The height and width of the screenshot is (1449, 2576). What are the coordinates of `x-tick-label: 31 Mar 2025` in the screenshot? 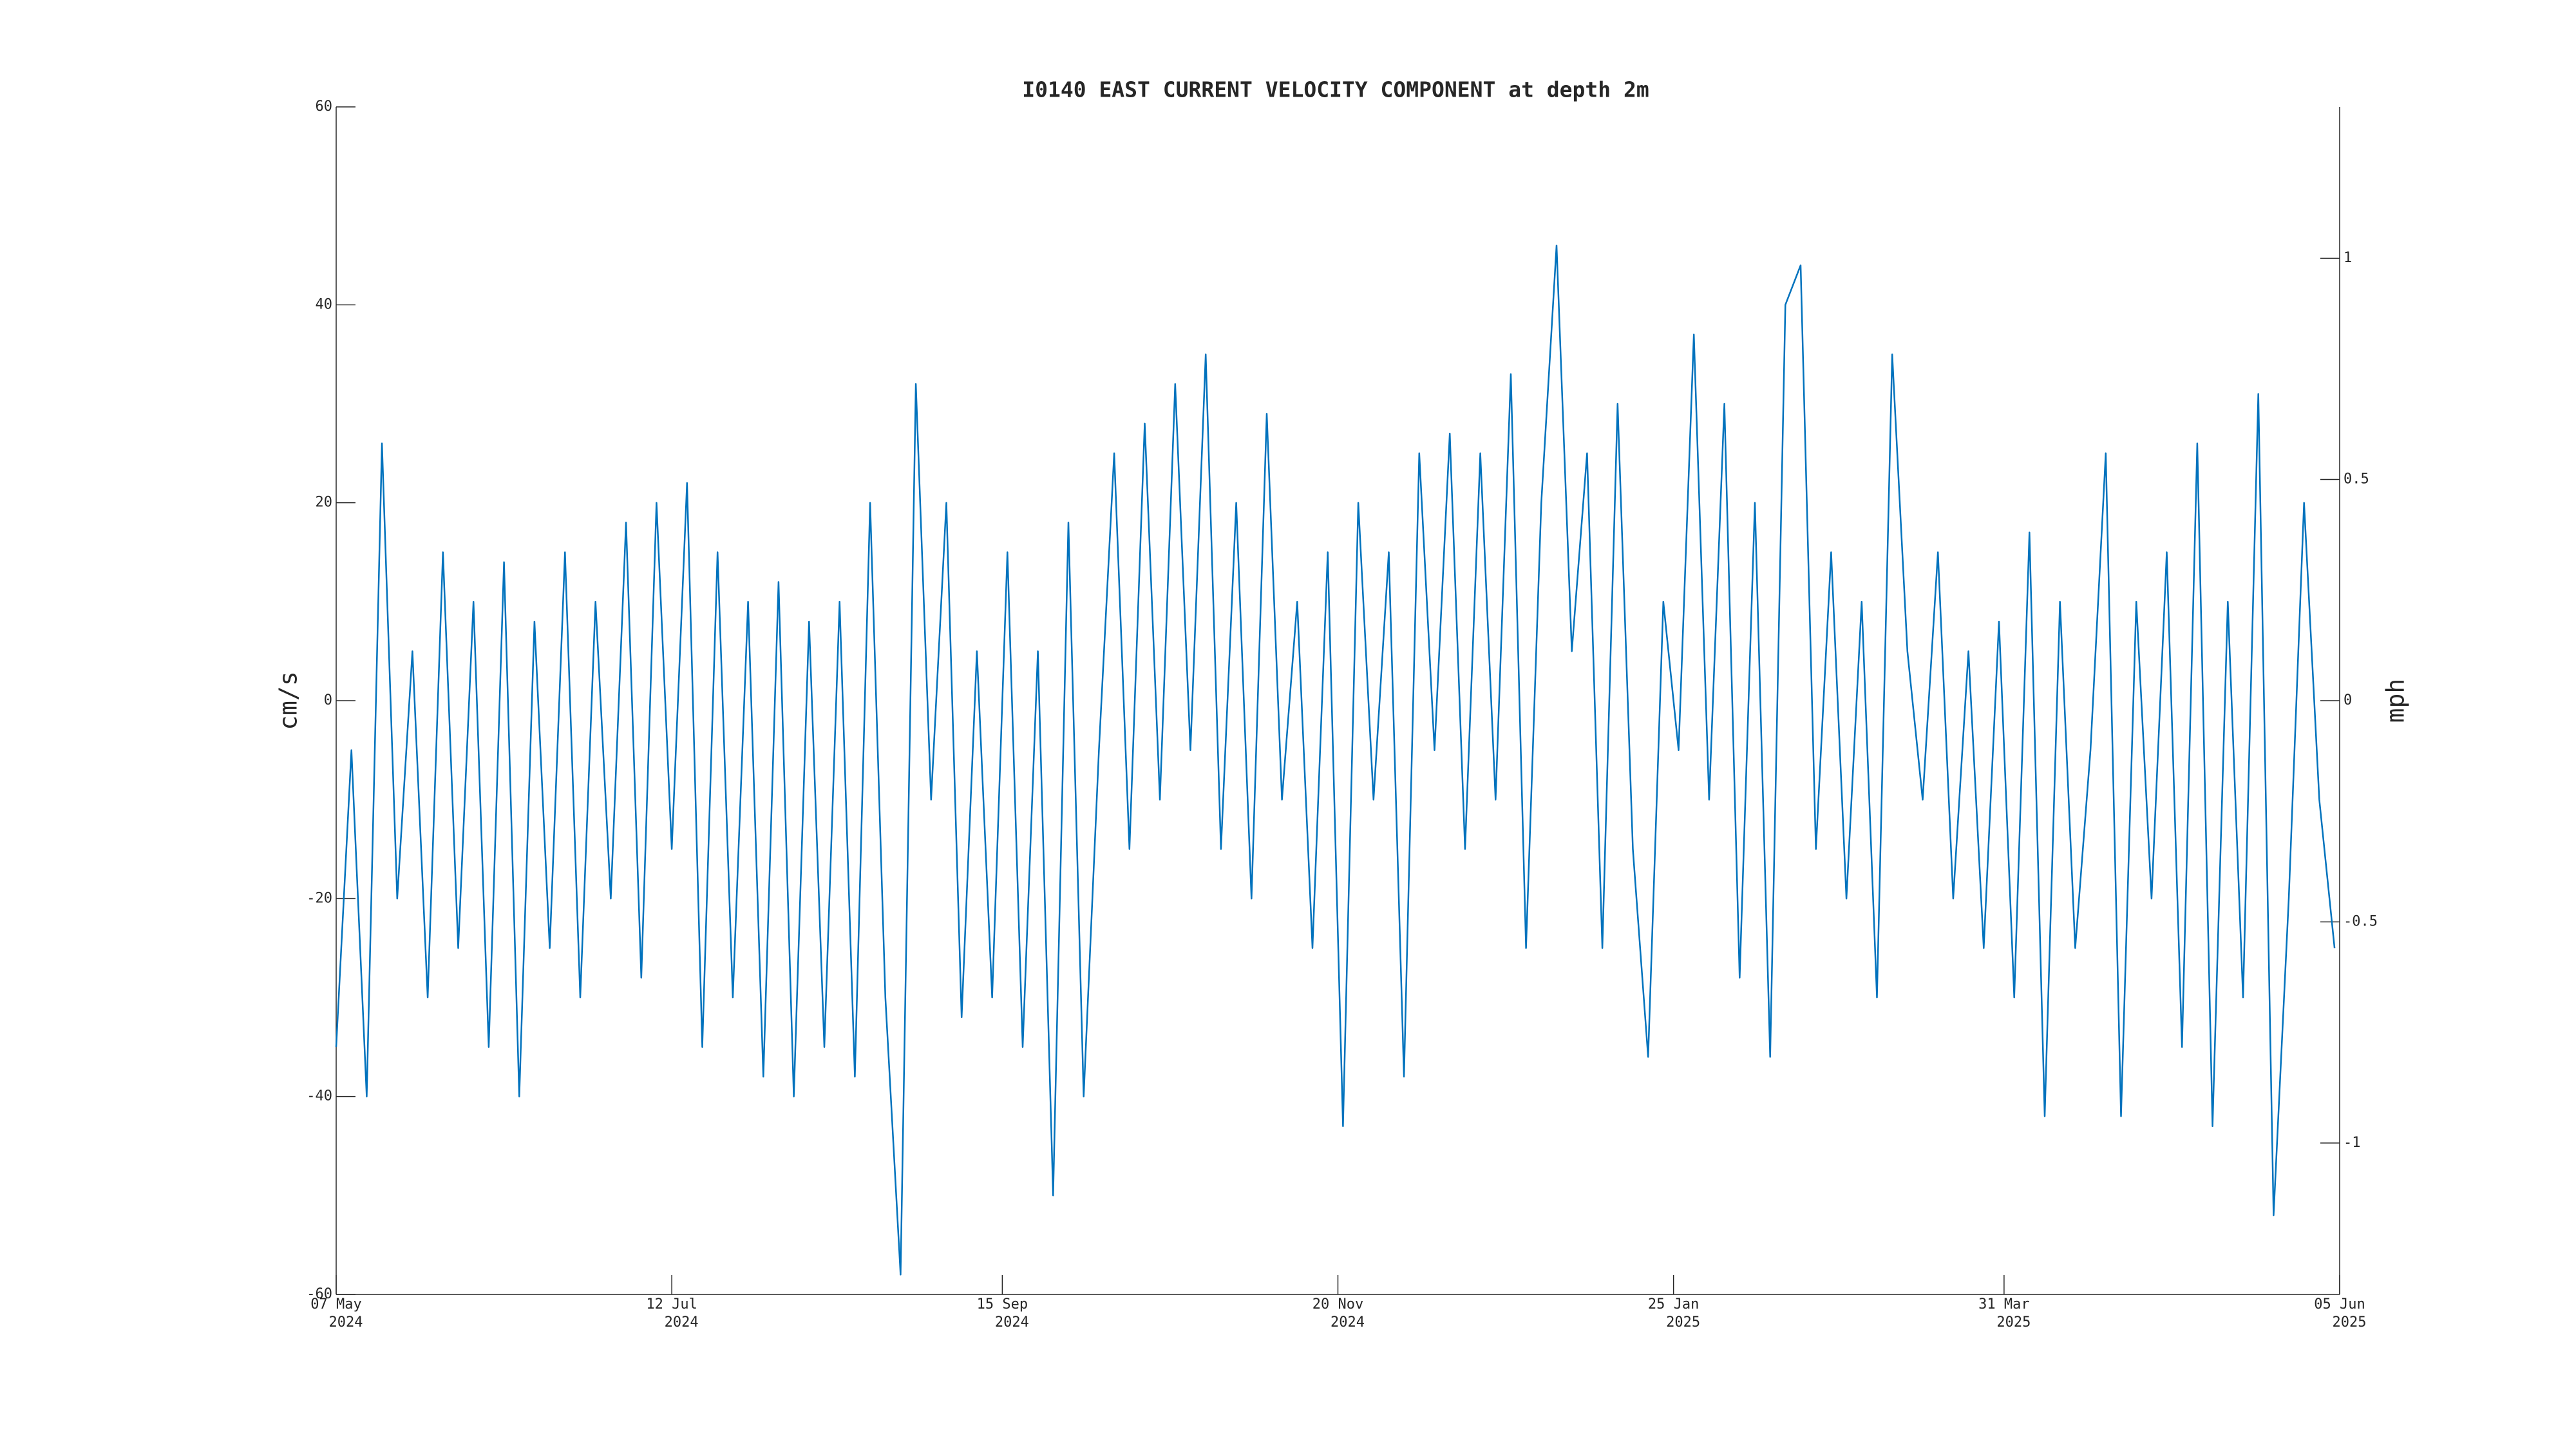 It's located at (2004, 1314).